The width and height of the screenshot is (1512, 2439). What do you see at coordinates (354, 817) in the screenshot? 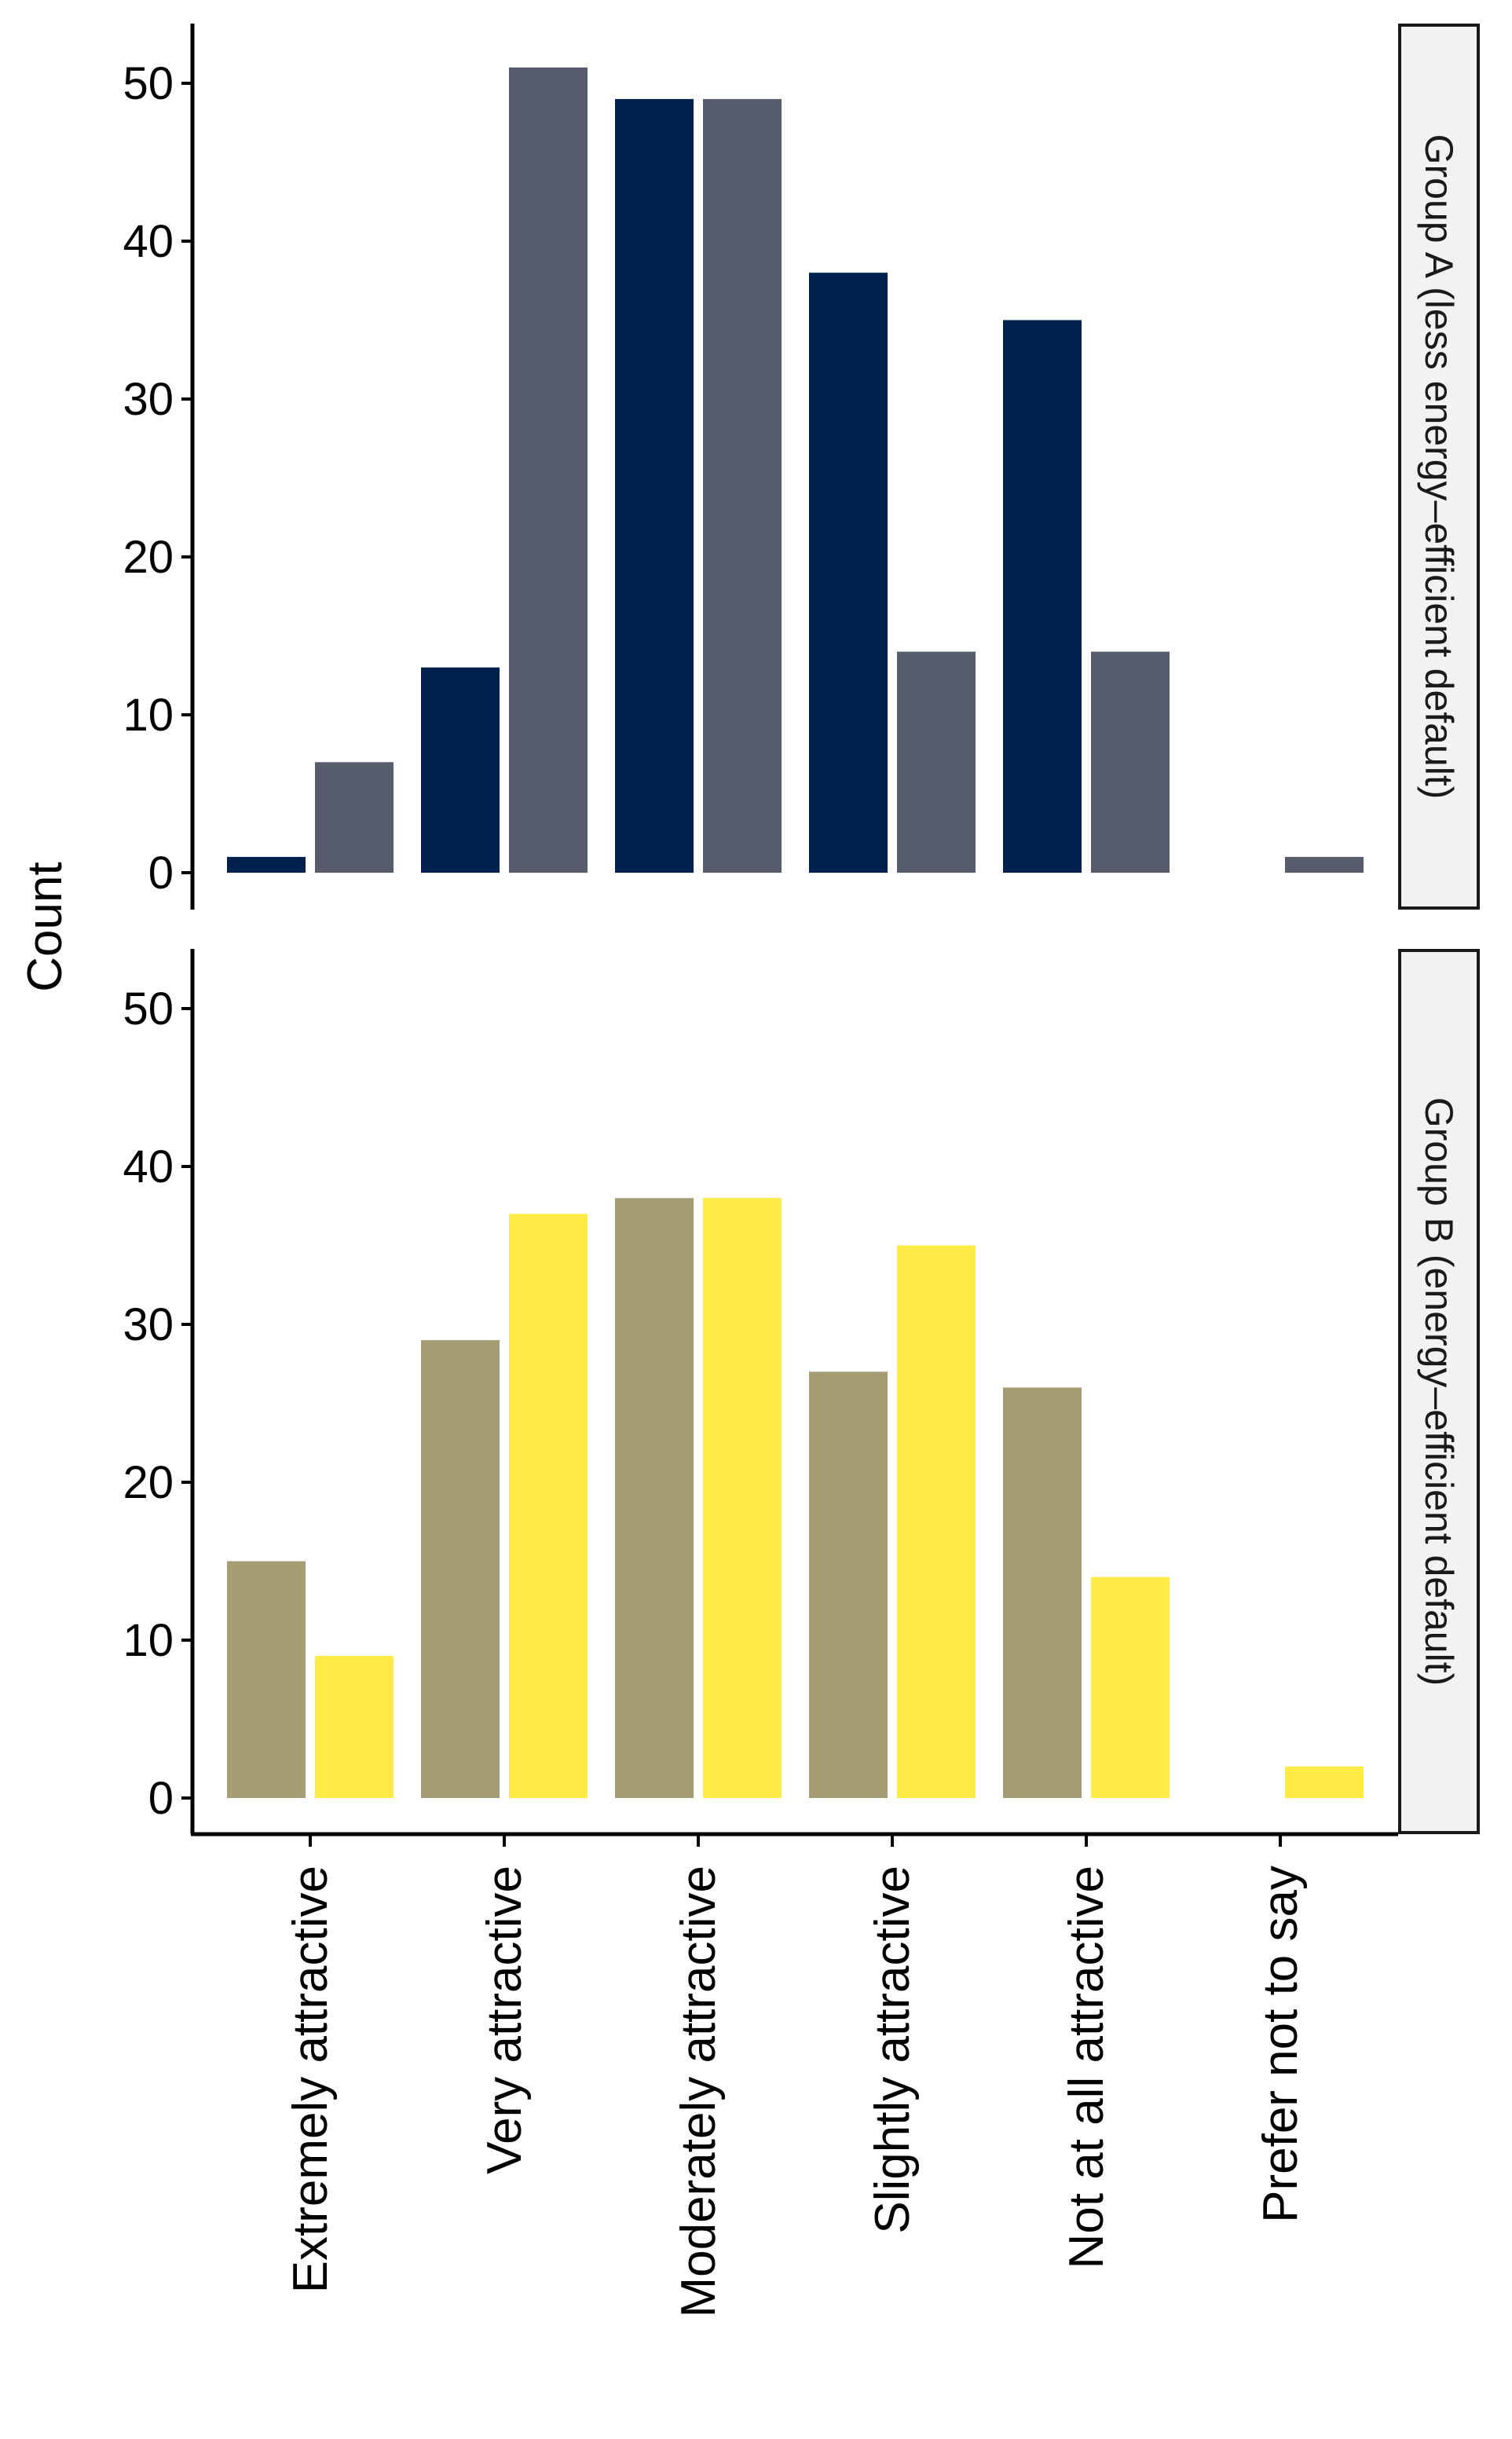
I see `bar-panel1-series2-cat1` at bounding box center [354, 817].